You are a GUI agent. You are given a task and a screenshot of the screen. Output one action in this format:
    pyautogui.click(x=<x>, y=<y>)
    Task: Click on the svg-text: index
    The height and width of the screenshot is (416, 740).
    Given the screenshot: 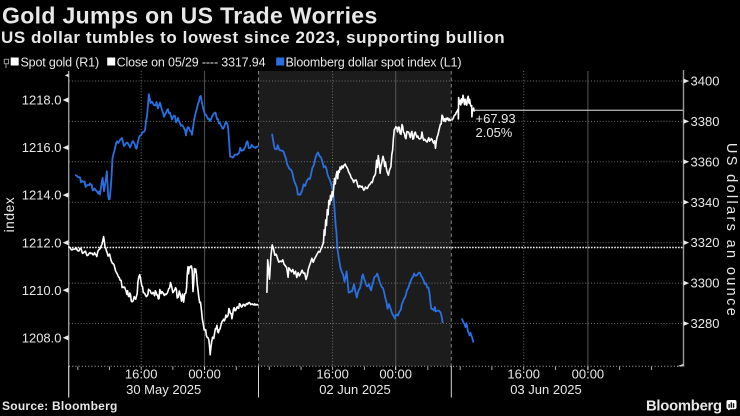 What is the action you would take?
    pyautogui.click(x=9, y=215)
    